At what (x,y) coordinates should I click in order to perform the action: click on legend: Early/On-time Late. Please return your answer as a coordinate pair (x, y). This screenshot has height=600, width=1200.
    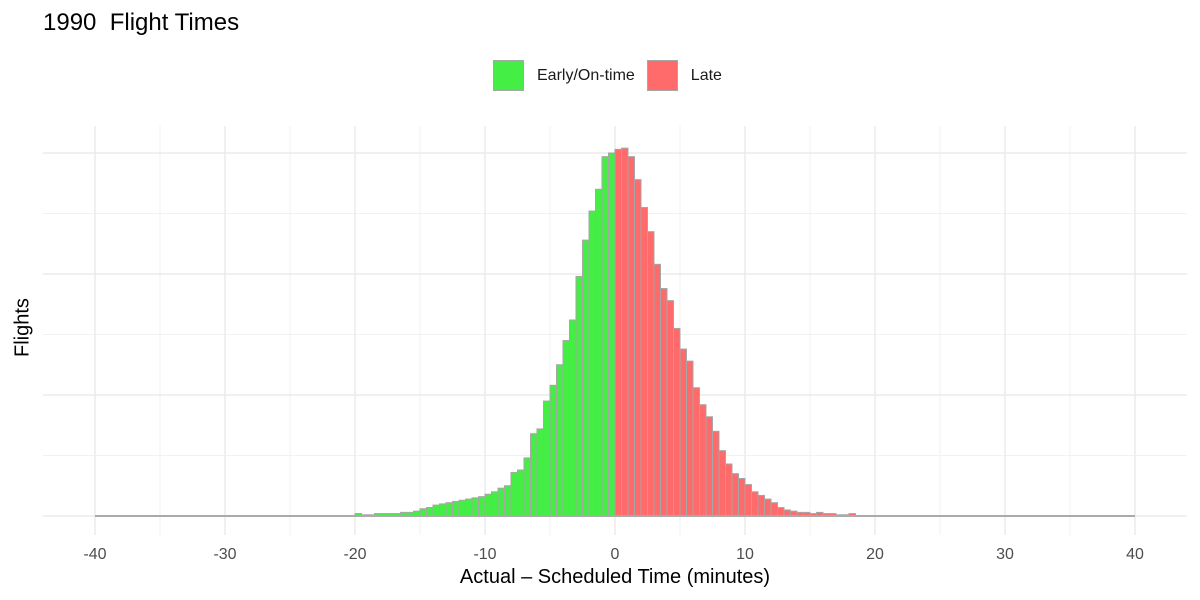
    Looking at the image, I should click on (613, 75).